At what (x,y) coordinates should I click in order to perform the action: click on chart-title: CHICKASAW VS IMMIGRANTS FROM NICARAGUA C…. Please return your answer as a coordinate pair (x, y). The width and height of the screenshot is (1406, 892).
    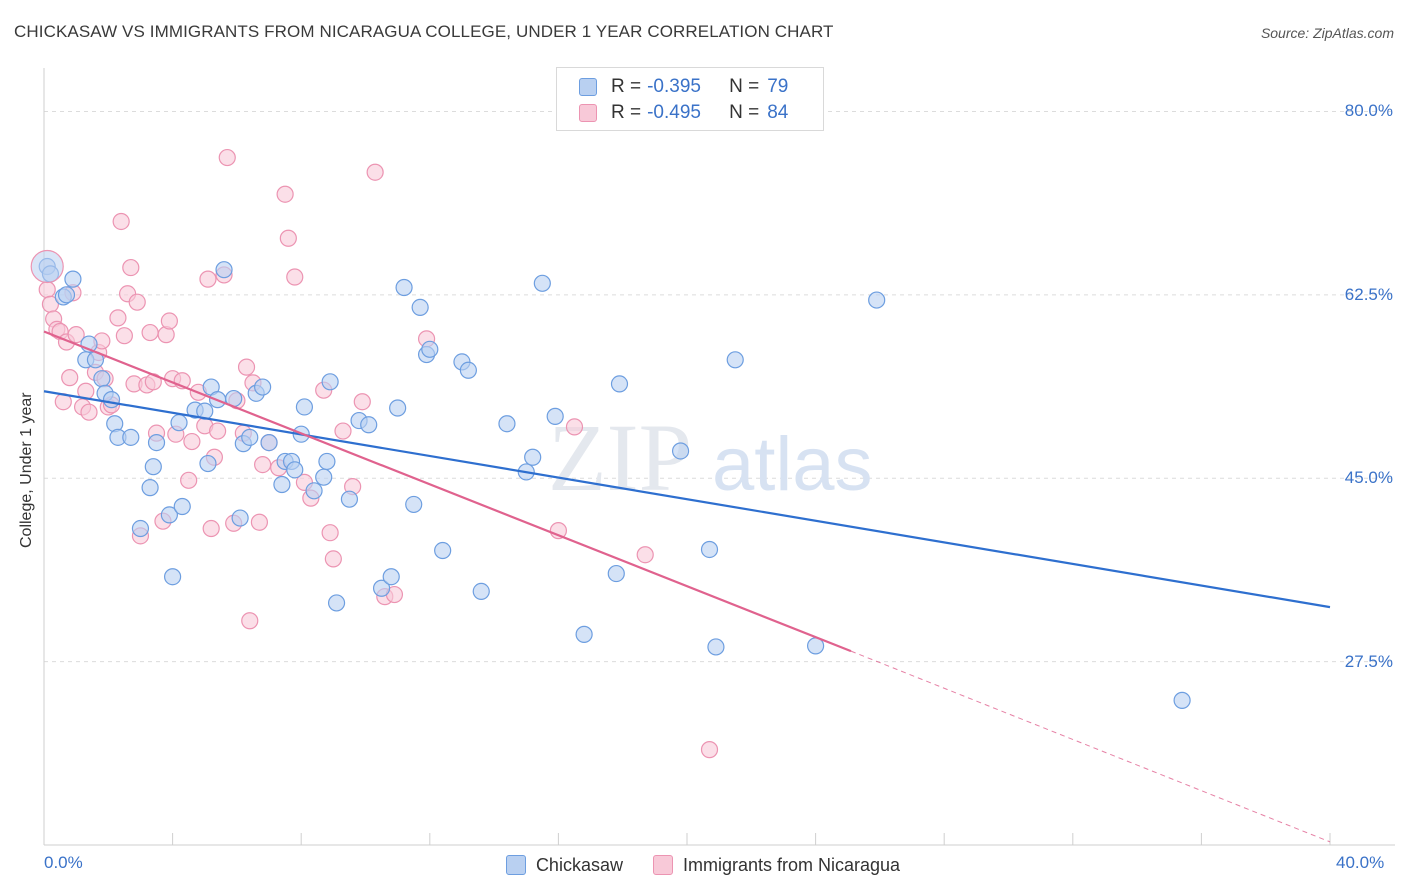
    Looking at the image, I should click on (424, 31).